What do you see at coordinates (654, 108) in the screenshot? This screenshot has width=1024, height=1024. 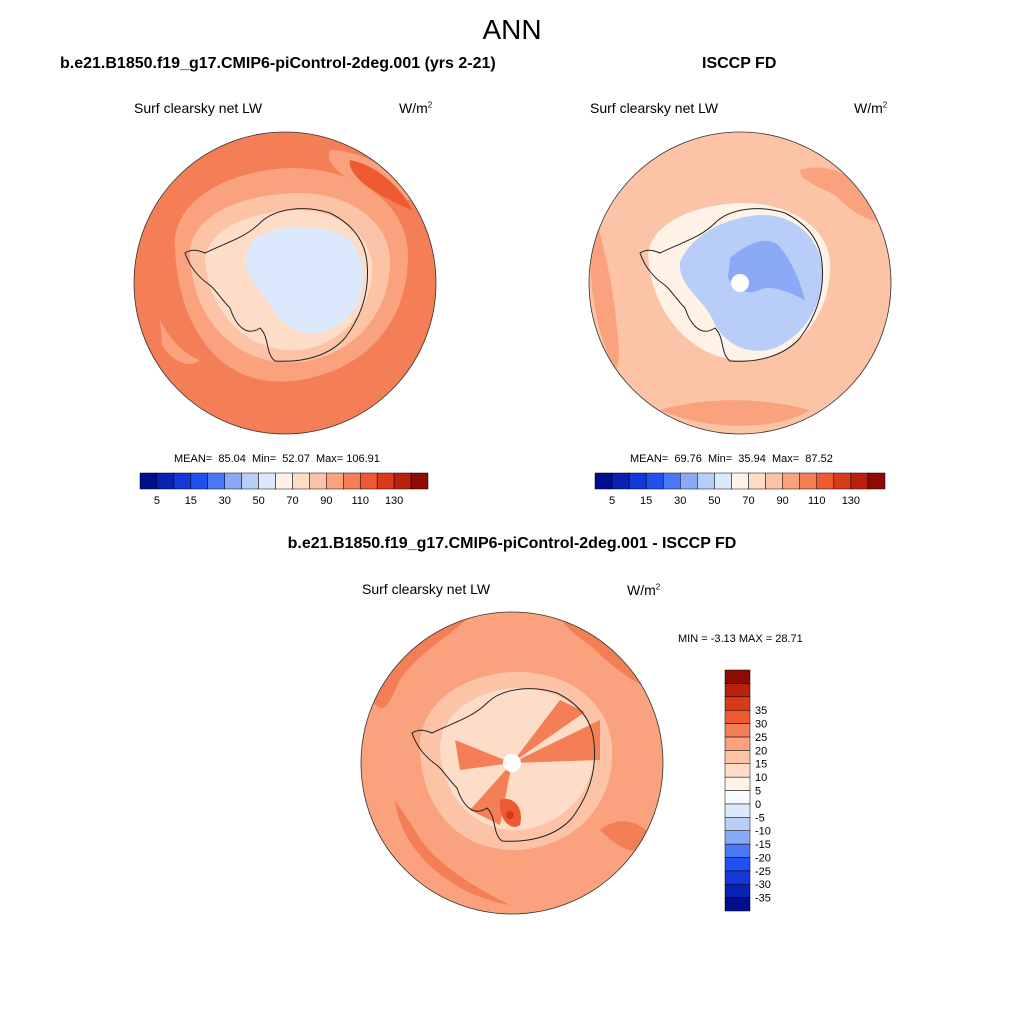 I see `panel-2-variable: Surf clearsky net LW` at bounding box center [654, 108].